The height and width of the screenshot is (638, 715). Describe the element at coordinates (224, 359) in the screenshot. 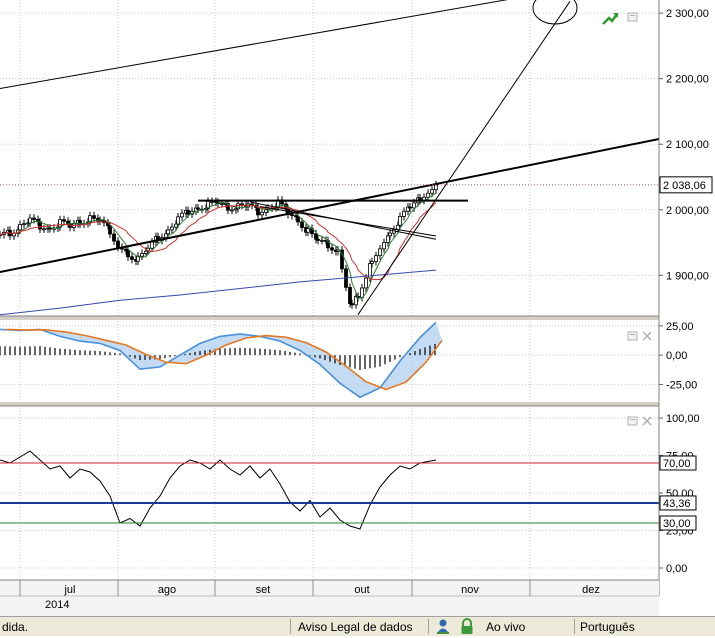

I see `signal-line` at that location.